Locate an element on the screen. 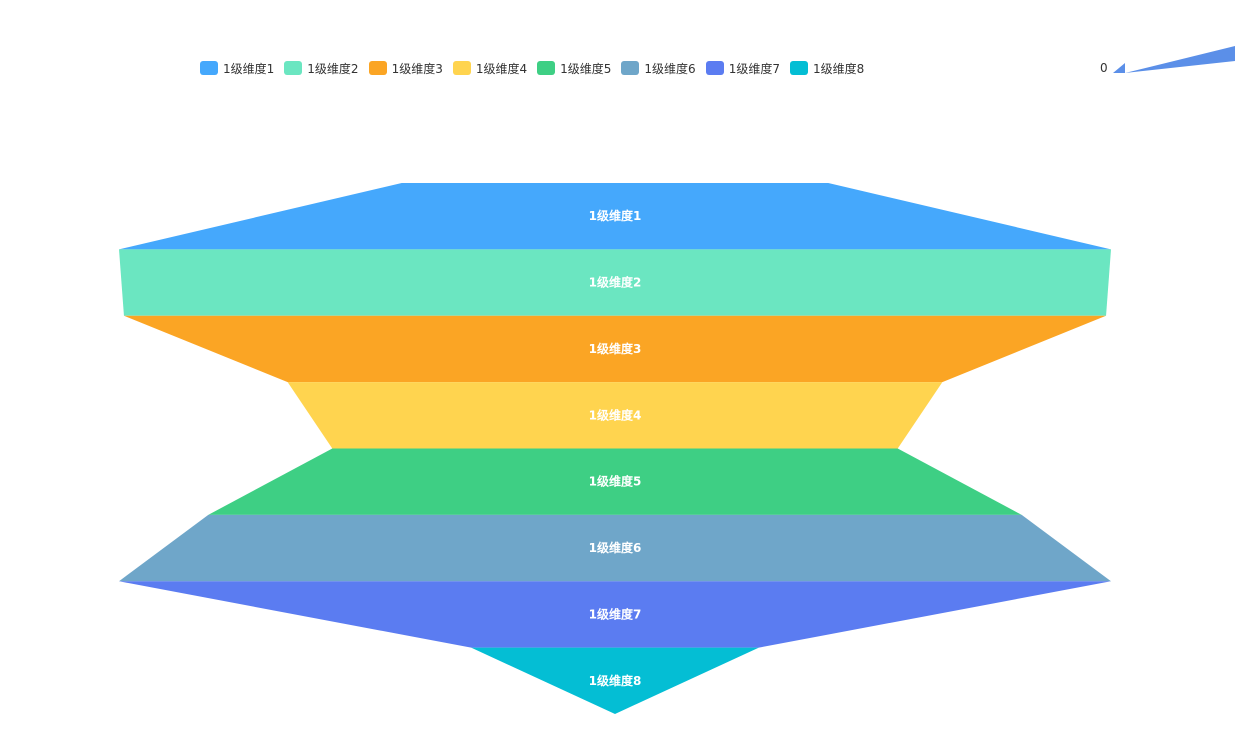 The image size is (1235, 755). legend-item-4: 1级维度4 is located at coordinates (490, 68).